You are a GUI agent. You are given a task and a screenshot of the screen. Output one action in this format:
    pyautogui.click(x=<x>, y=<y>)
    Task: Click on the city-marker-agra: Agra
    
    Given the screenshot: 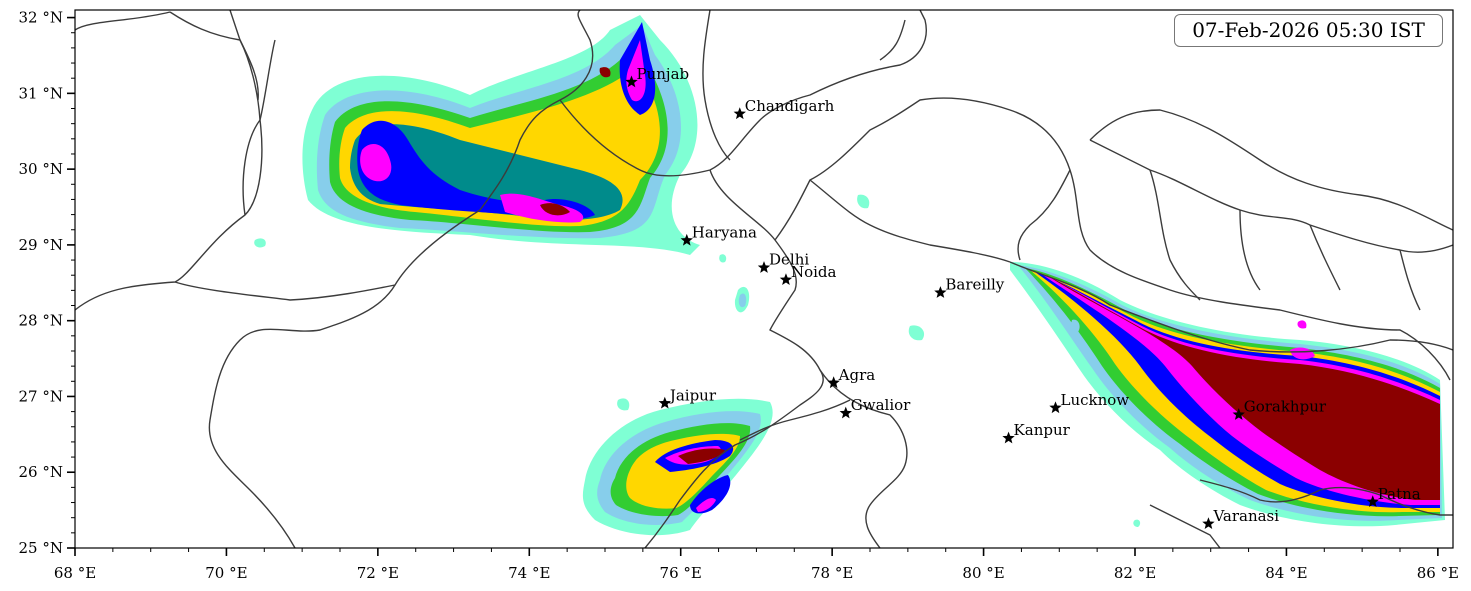 What is the action you would take?
    pyautogui.click(x=851, y=377)
    